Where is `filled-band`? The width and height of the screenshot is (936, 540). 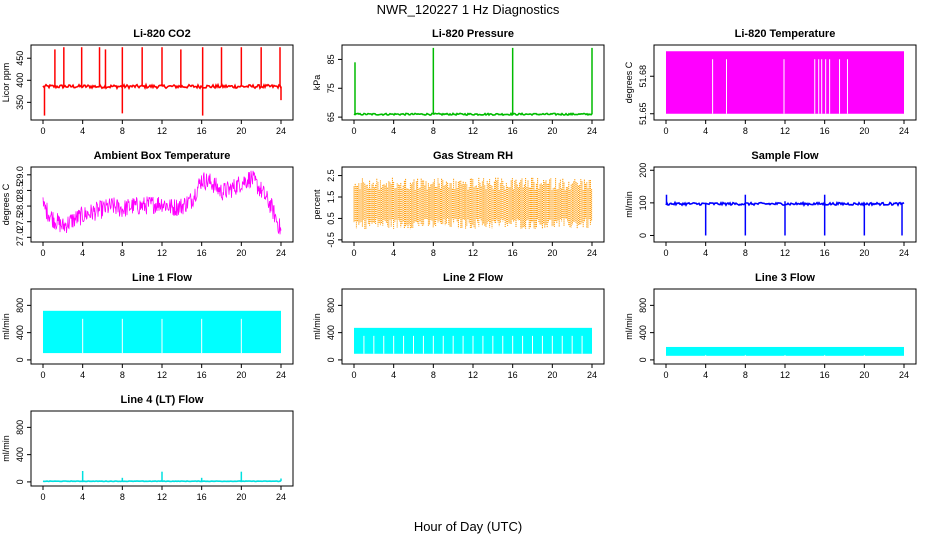 filled-band is located at coordinates (785, 82).